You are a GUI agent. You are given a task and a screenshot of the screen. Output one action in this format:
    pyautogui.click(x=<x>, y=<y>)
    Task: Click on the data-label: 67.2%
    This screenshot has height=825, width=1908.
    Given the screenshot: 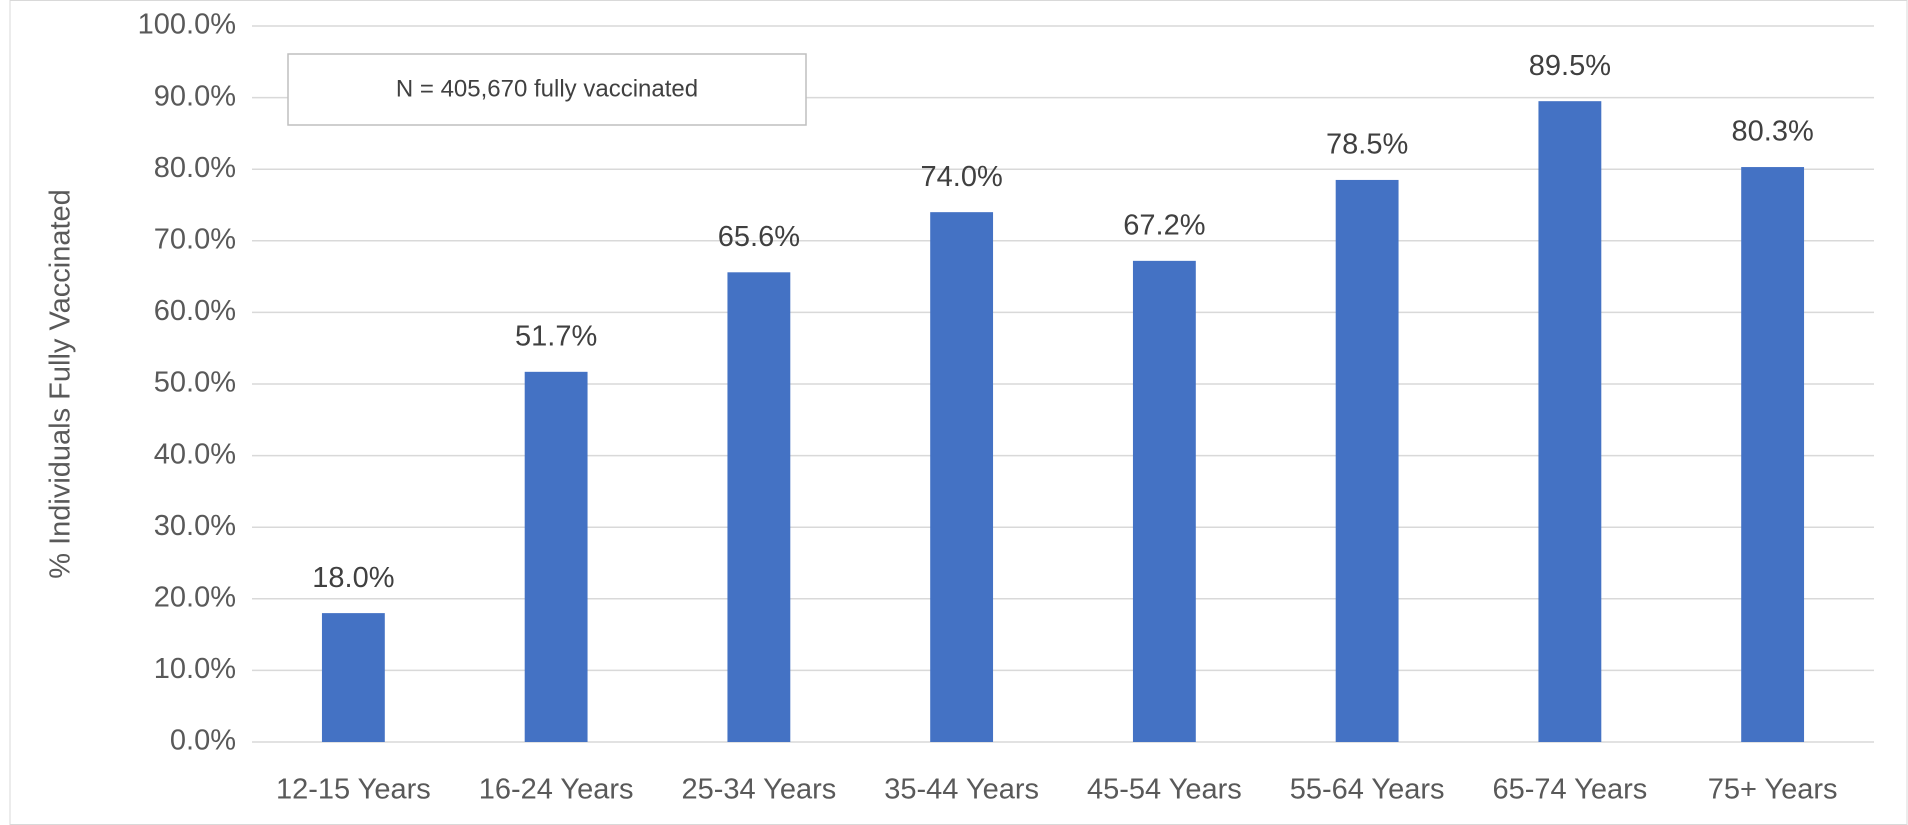 What is the action you would take?
    pyautogui.click(x=1164, y=226)
    